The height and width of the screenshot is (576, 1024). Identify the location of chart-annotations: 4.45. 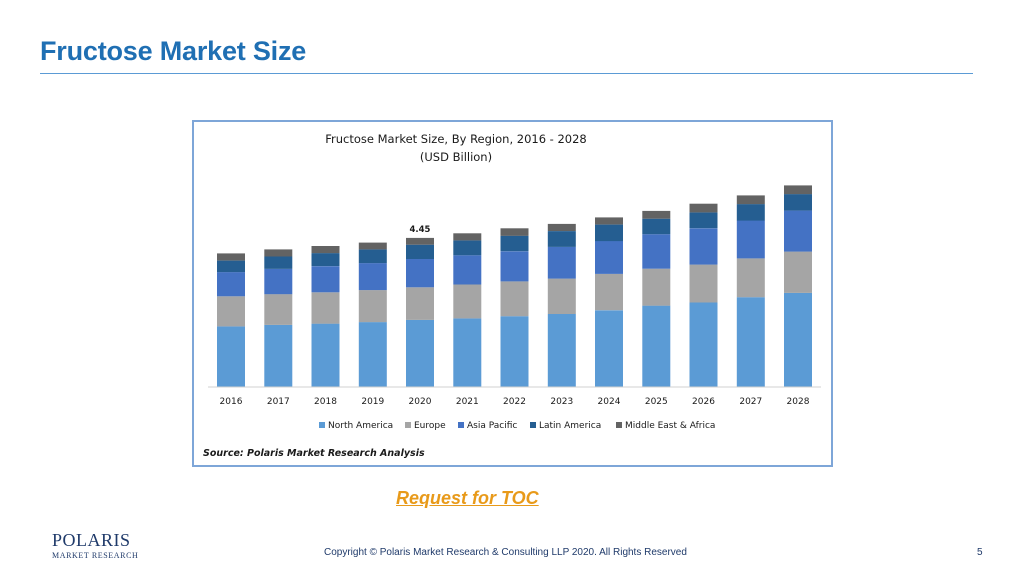
(420, 230).